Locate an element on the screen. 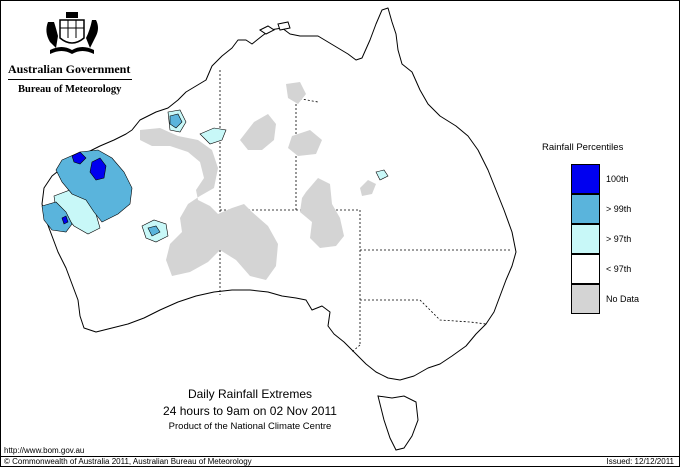 This screenshot has width=680, height=467. map-period: 24 hours to 9am on 02 Nov 2011 is located at coordinates (250, 411).